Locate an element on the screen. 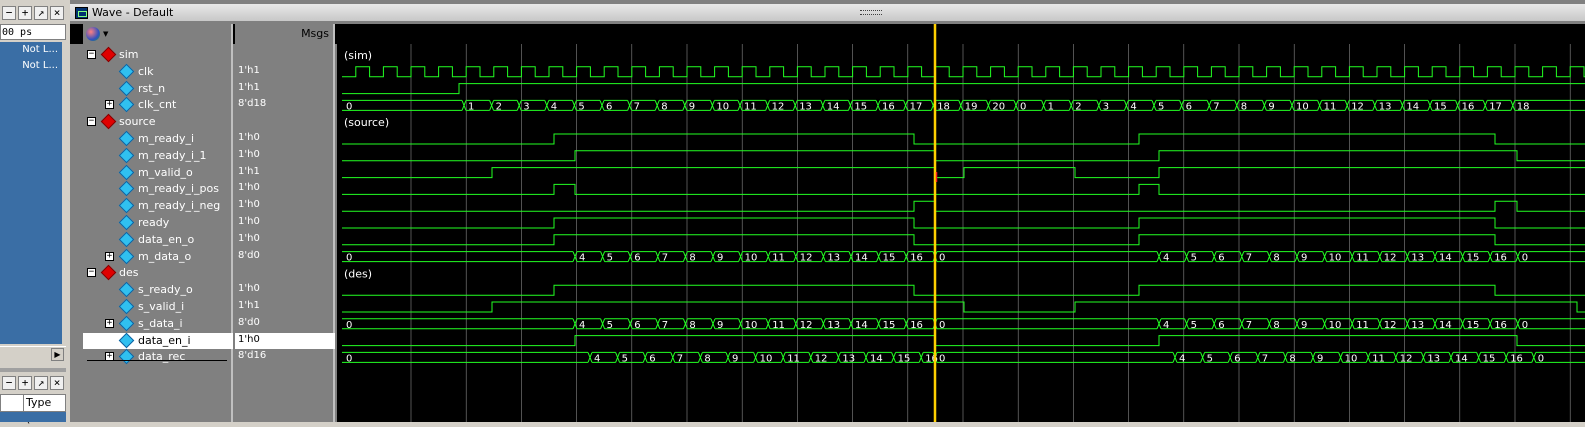 Image resolution: width=1585 pixels, height=427 pixels. signal-value-row: 8'd16 is located at coordinates (285, 357).